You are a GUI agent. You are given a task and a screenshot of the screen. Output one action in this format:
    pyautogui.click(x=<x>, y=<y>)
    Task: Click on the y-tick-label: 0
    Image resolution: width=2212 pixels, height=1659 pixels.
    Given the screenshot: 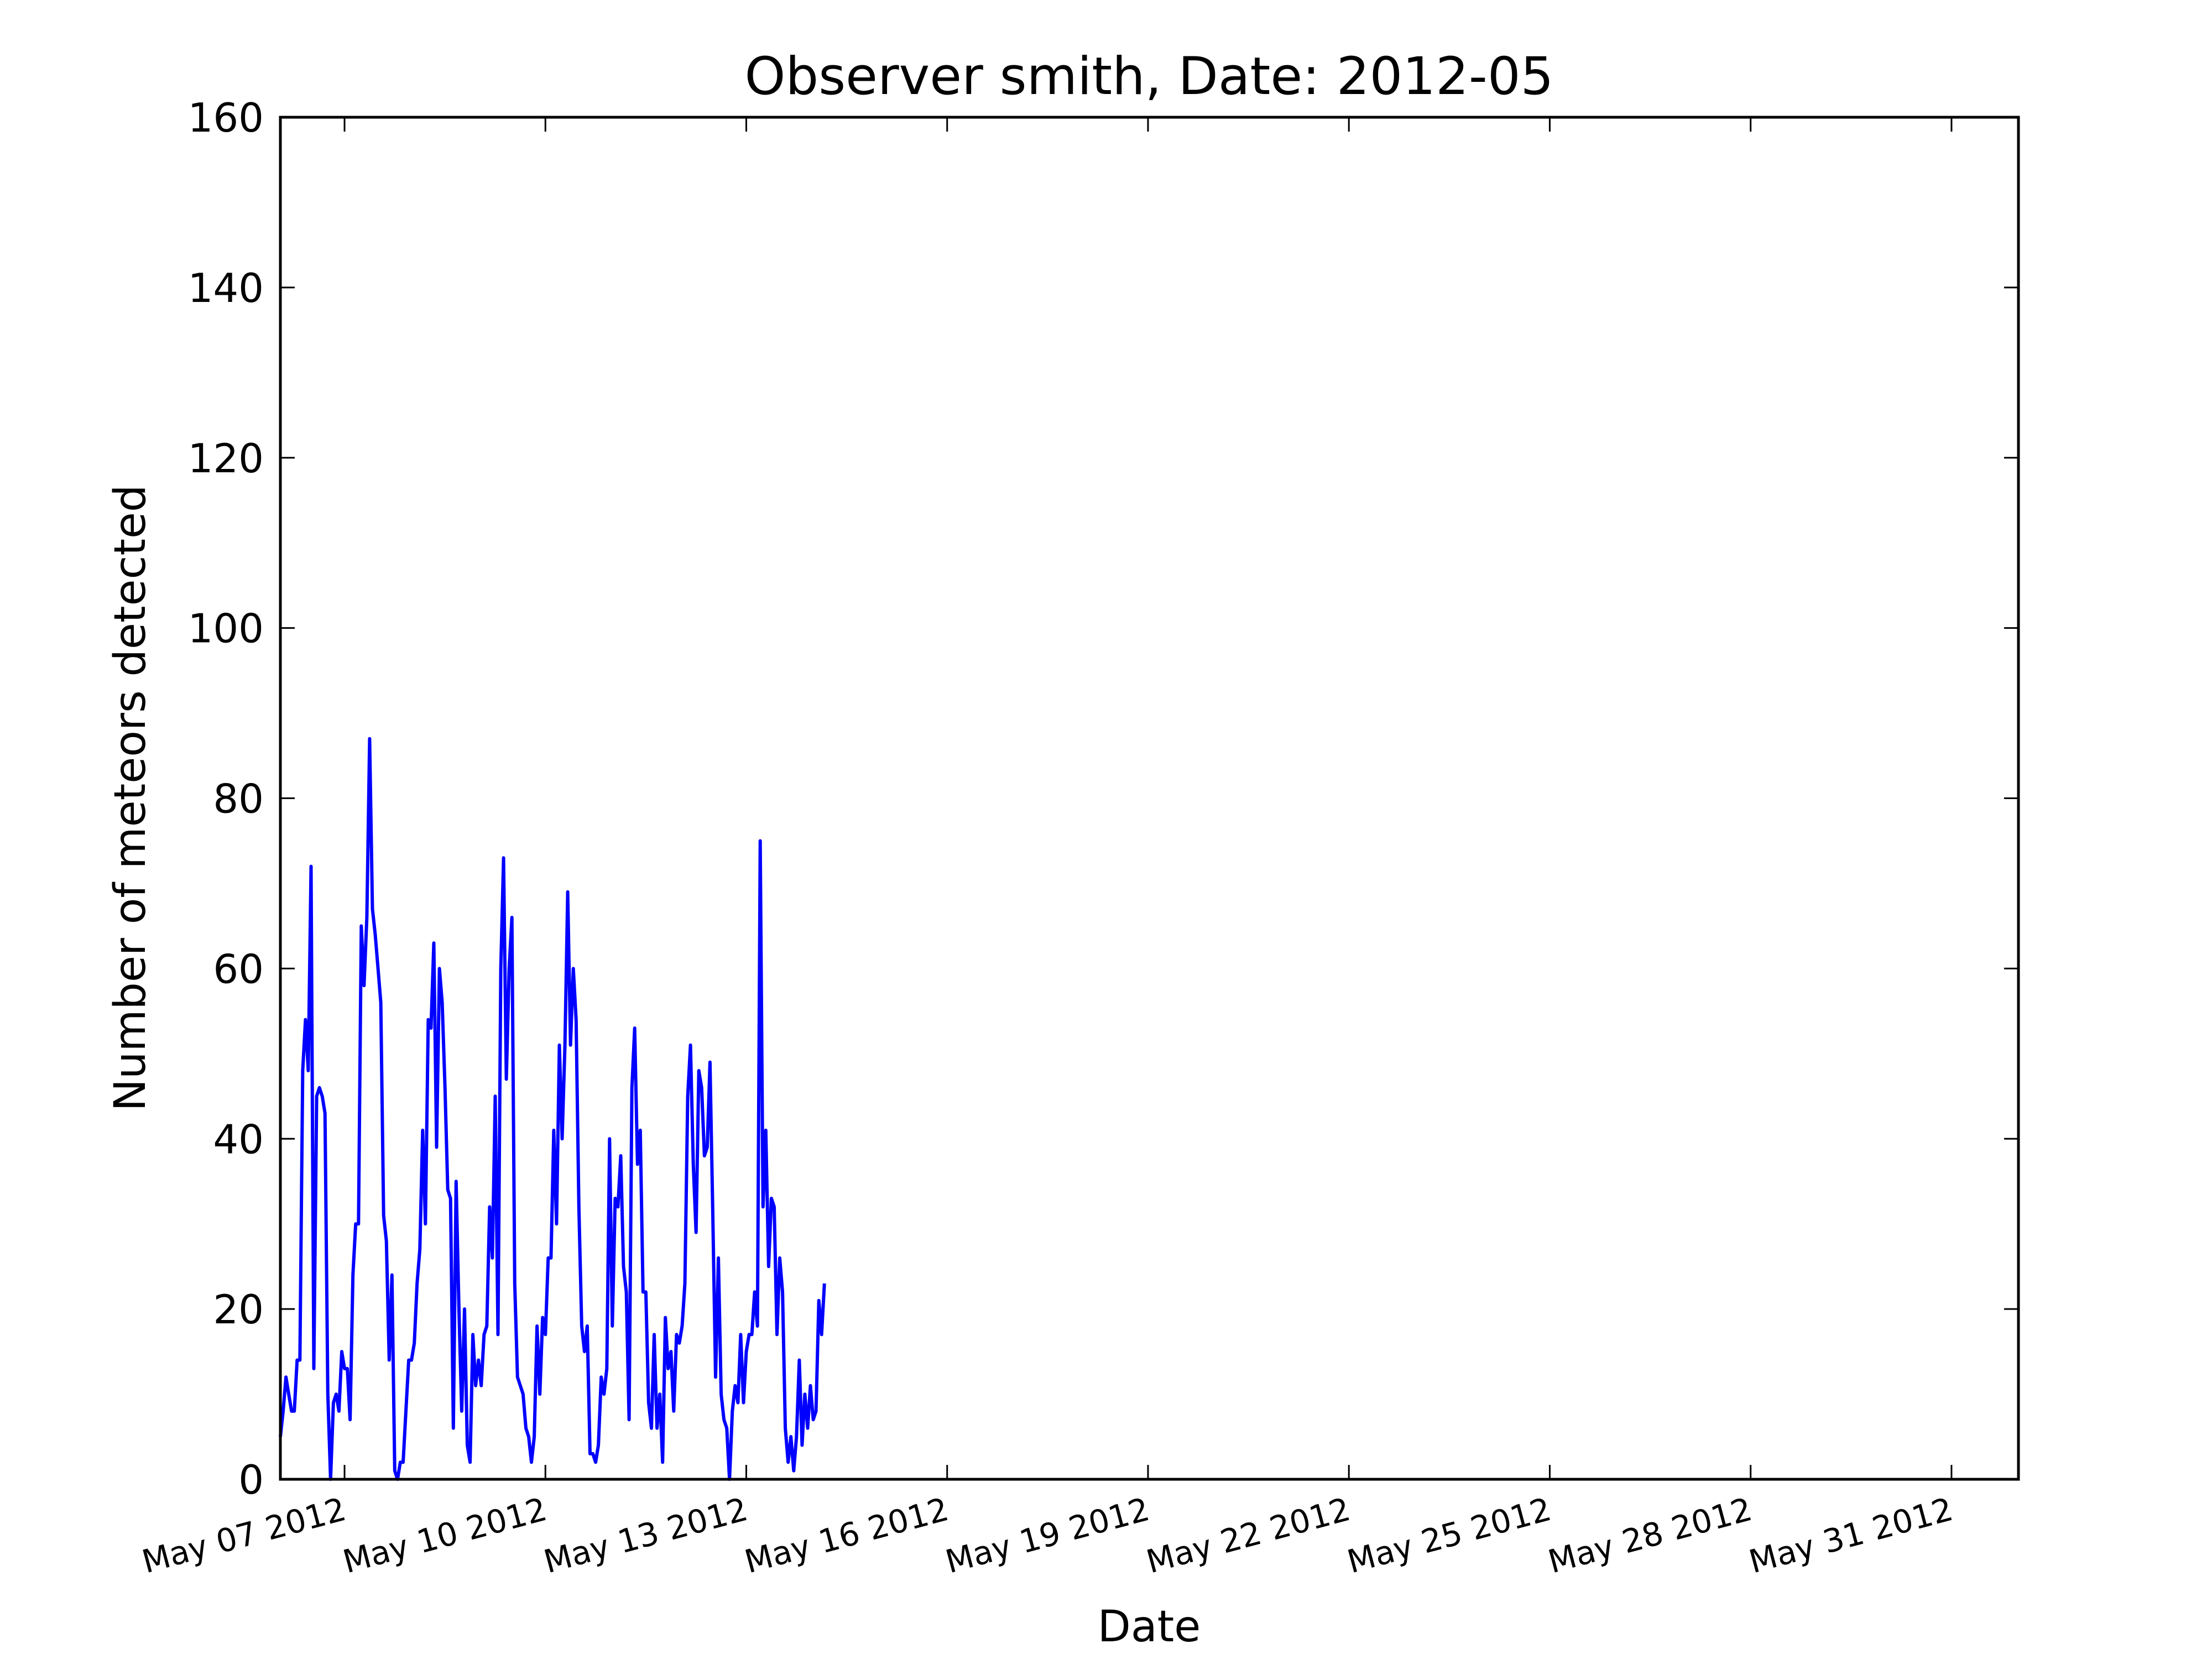 What is the action you would take?
    pyautogui.click(x=251, y=1480)
    